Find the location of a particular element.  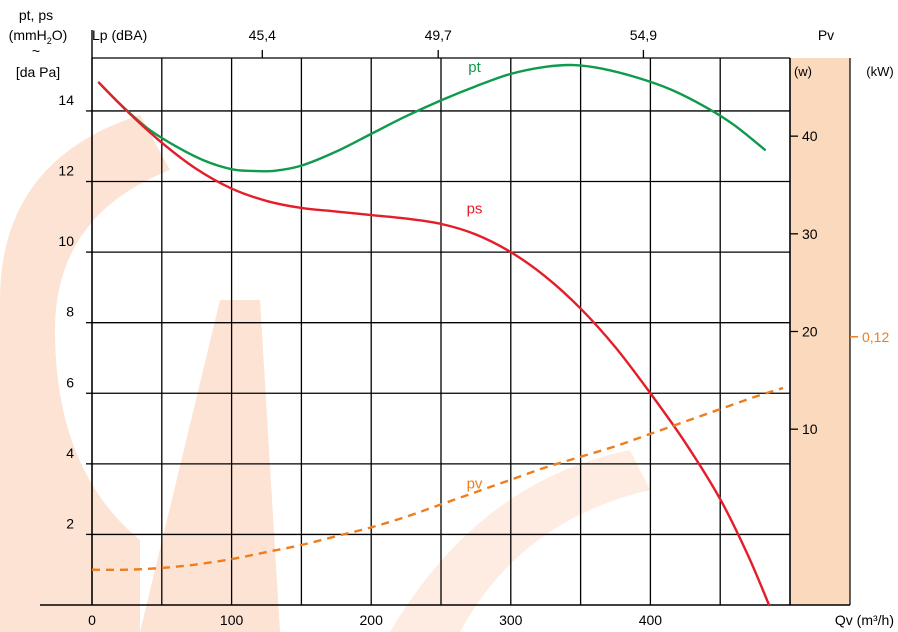

series-label-ps: ps is located at coordinates (475, 208).